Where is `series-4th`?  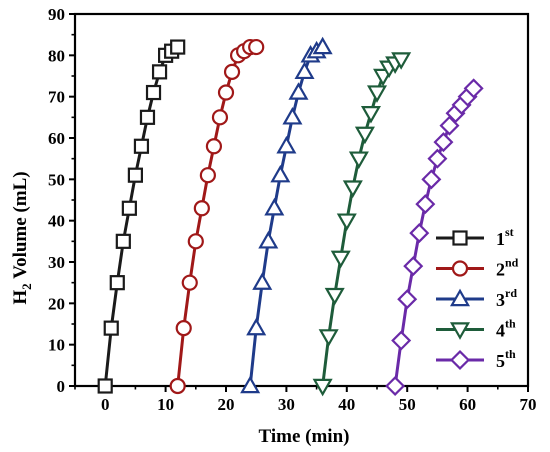
series-4th is located at coordinates (362, 224).